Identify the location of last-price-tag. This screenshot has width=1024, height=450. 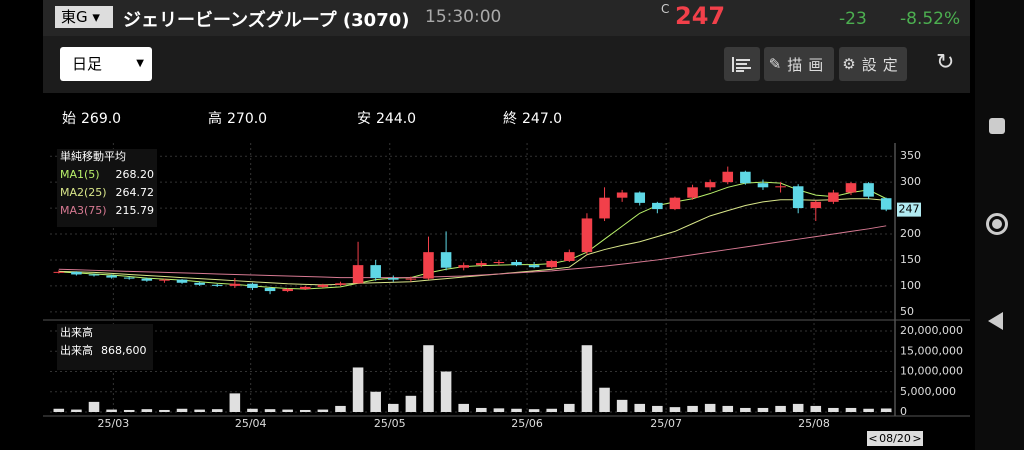
(909, 209).